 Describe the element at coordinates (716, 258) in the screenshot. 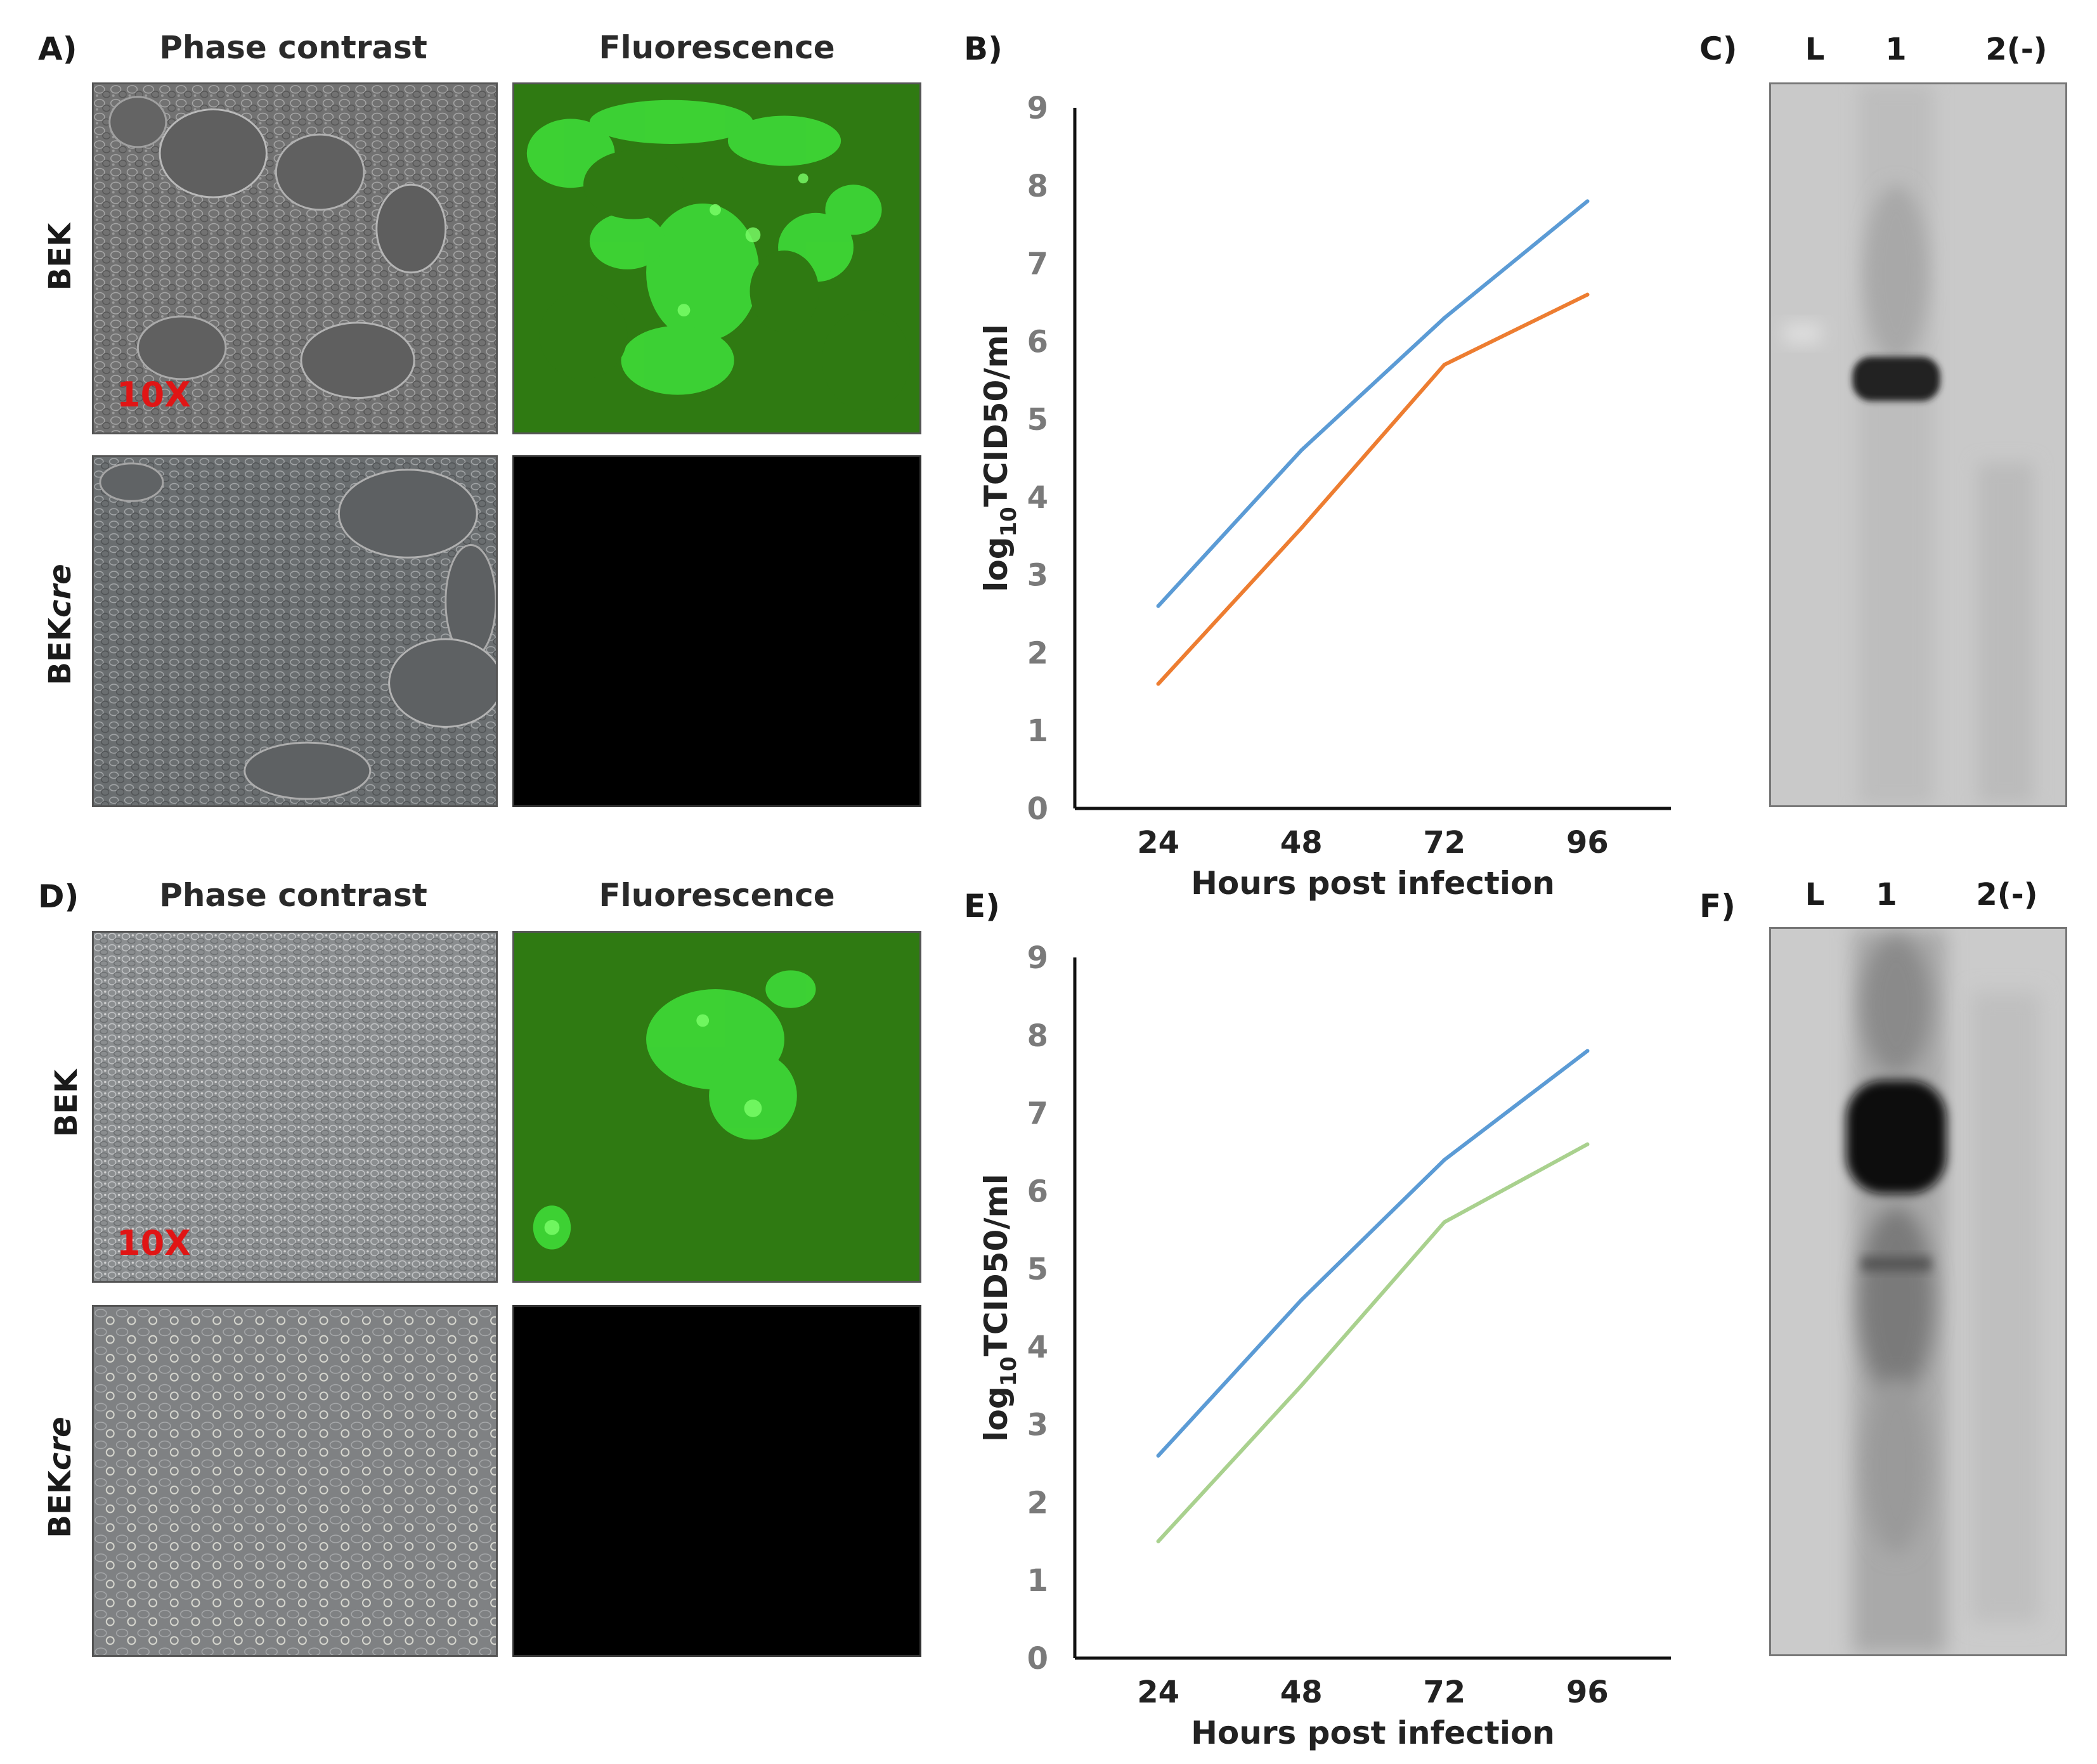

I see `fluorescence-bek-image-a` at that location.